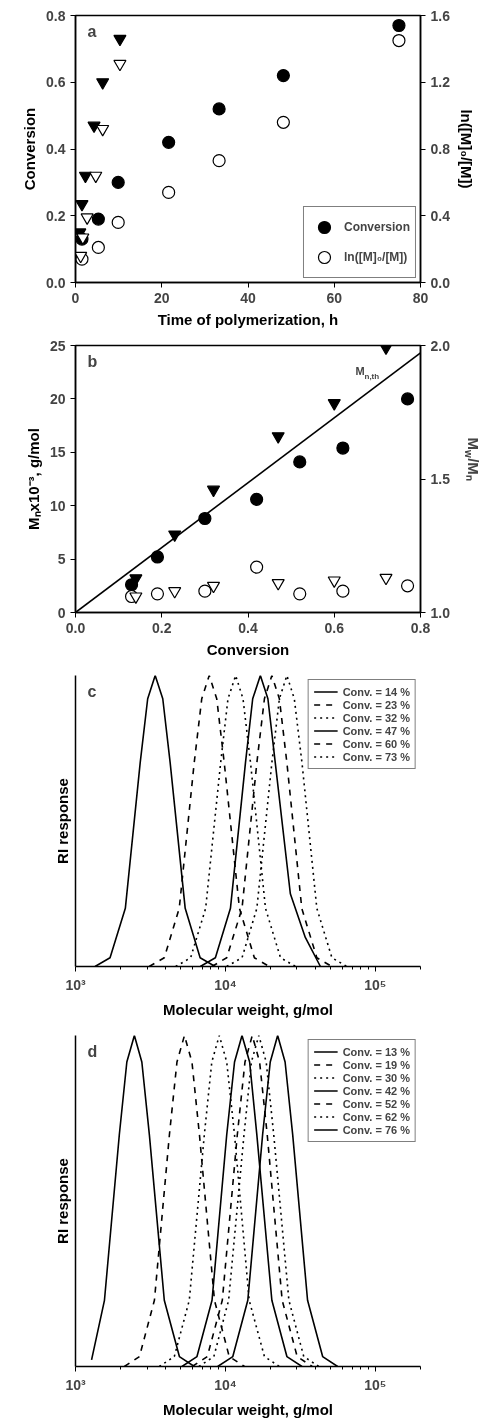  I want to click on legend-label: Conv. = 76 %, so click(376, 1129).